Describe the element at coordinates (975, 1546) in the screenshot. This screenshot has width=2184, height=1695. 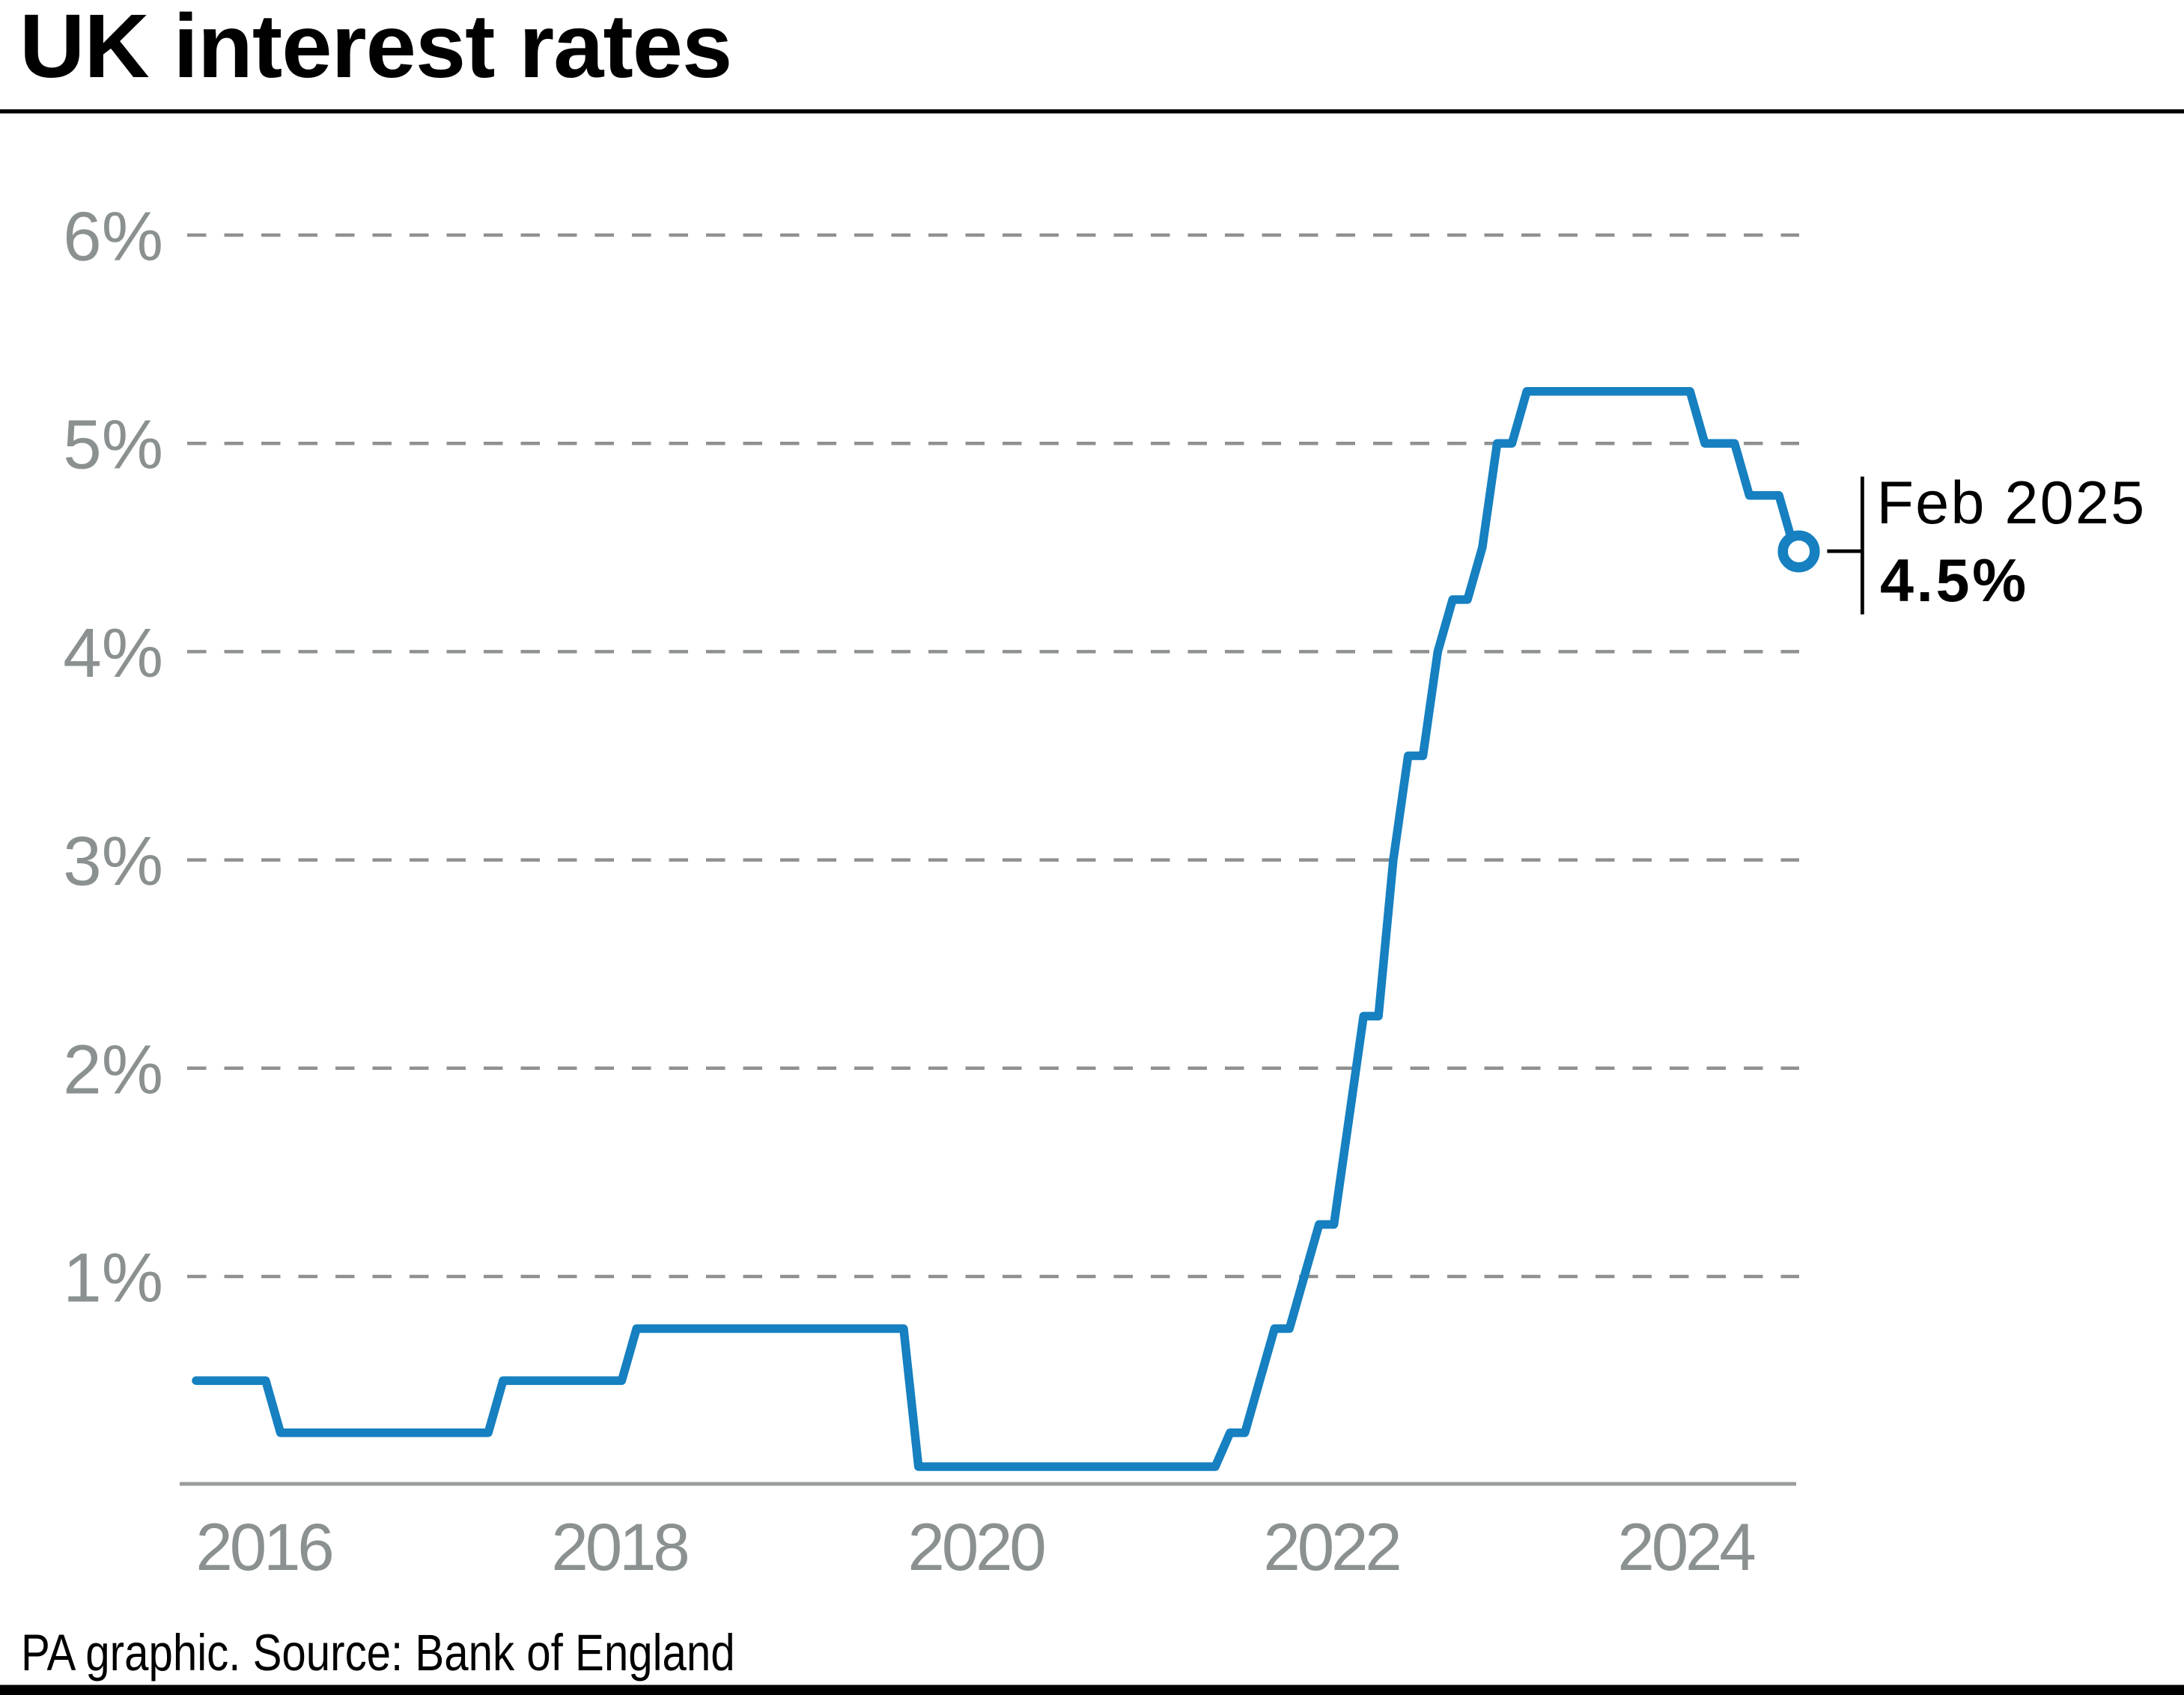
I see `svg-text: 2020` at that location.